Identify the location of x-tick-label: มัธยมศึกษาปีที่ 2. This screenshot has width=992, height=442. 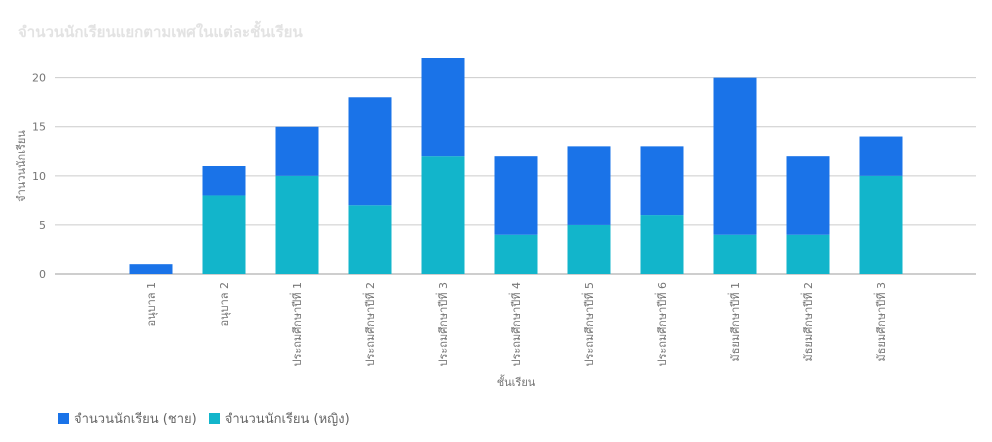
(807, 321).